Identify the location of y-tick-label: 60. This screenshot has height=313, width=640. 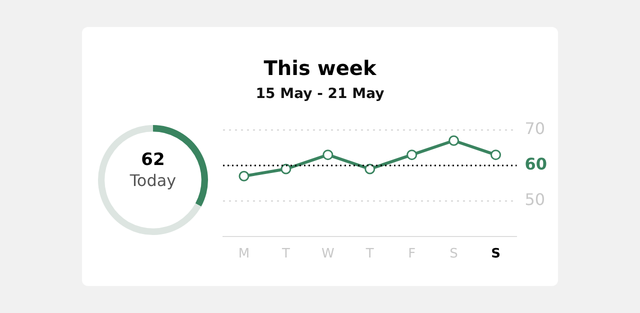
(535, 164).